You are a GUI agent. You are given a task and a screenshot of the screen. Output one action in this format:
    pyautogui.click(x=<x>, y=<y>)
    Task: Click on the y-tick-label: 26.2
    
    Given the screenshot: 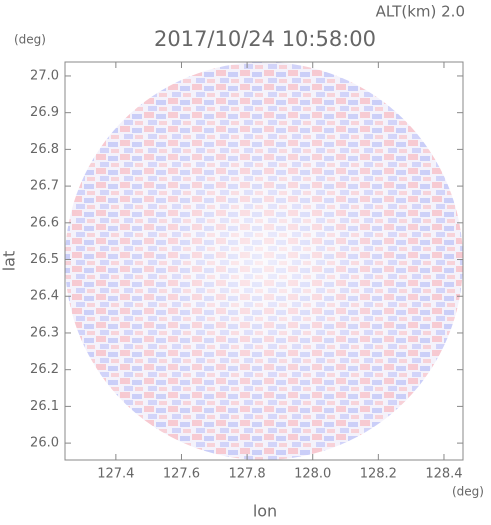 What is the action you would take?
    pyautogui.click(x=44, y=369)
    